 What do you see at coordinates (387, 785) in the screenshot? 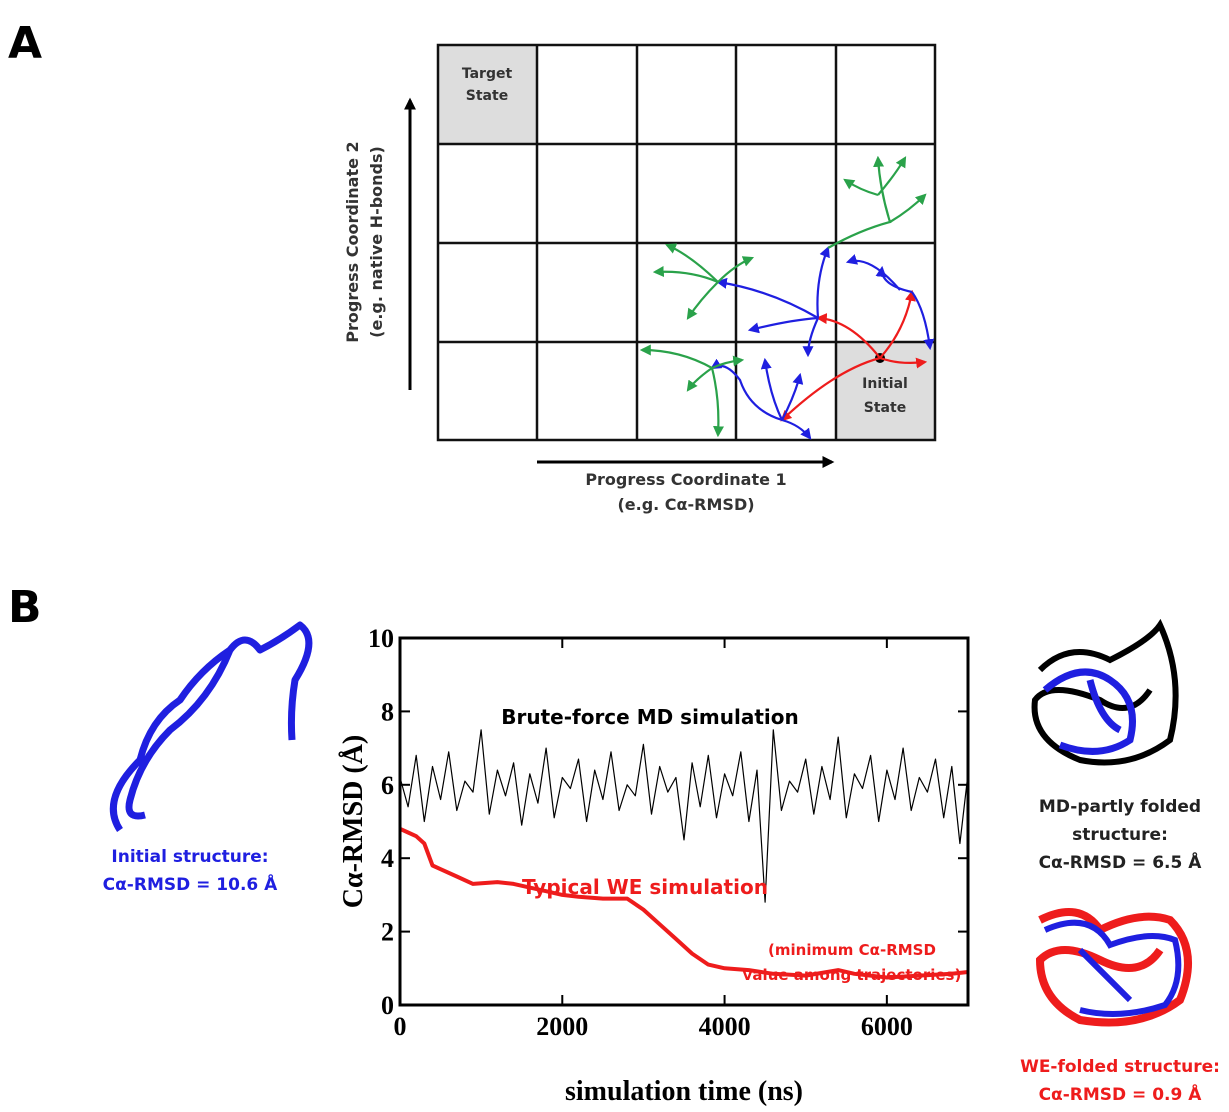
I see `y-tick-label: 6` at bounding box center [387, 785].